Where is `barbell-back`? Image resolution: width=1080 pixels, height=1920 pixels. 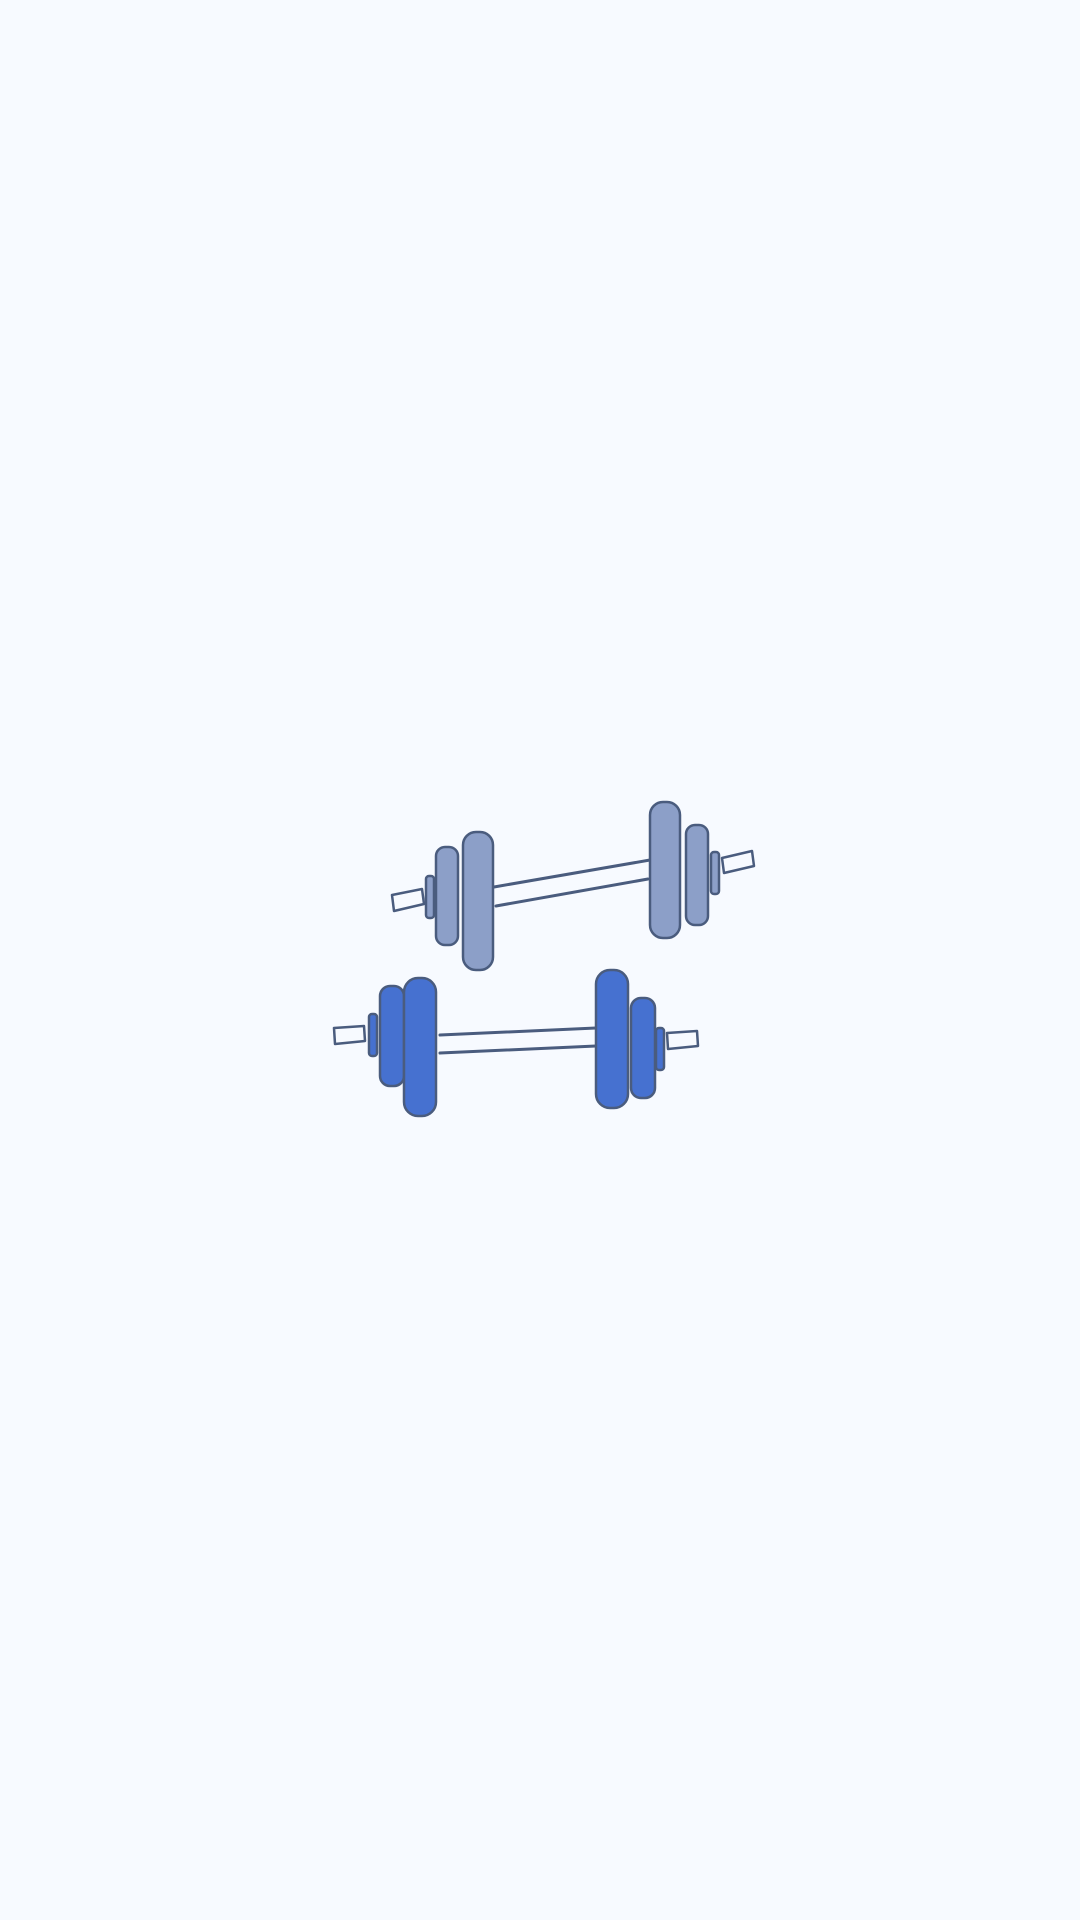
barbell-back is located at coordinates (573, 886).